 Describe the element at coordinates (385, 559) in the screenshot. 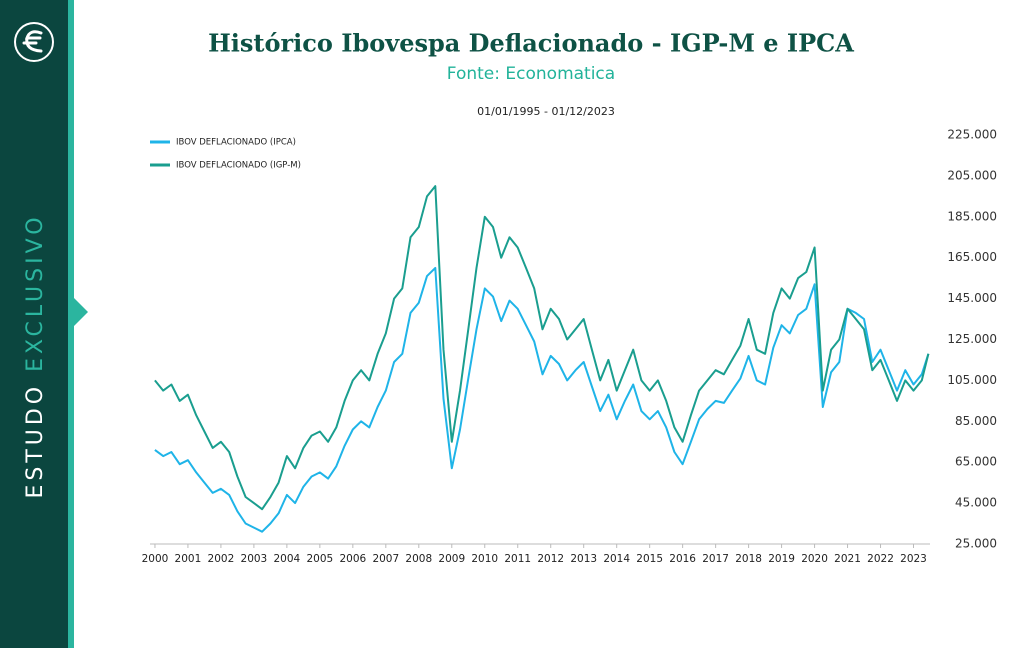

I see `x-tick-label: 2007` at that location.